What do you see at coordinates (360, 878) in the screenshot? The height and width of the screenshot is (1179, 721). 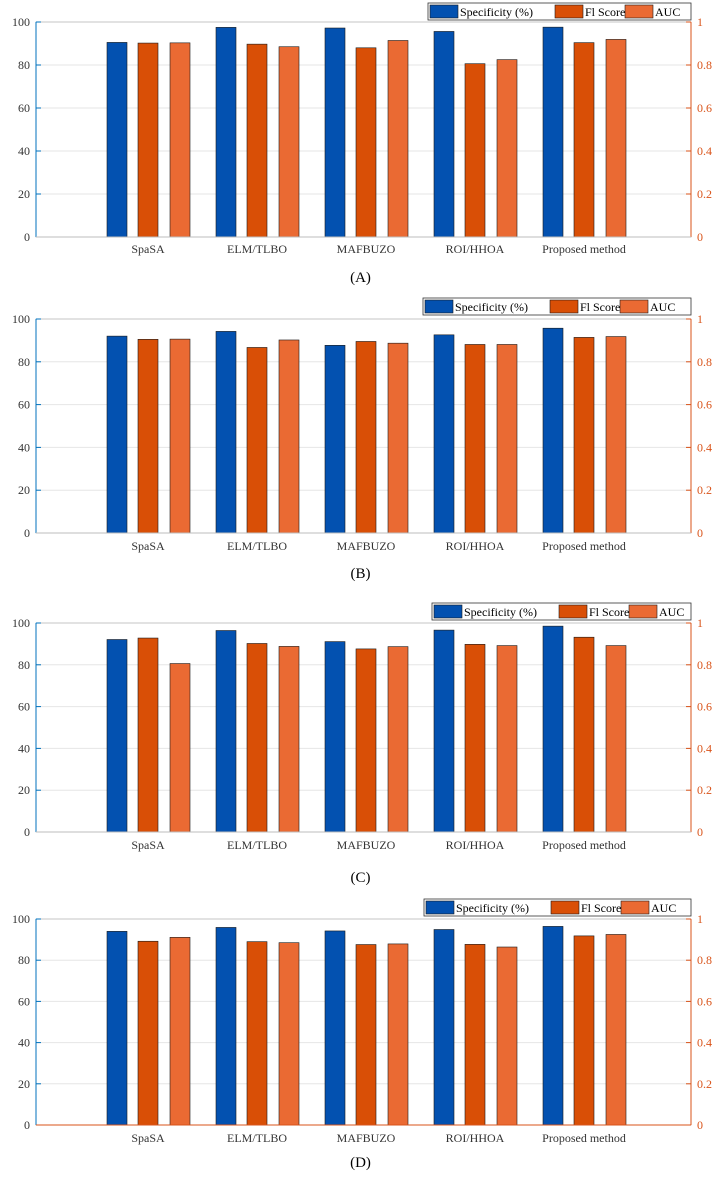 I see `caption-c: (C)` at bounding box center [360, 878].